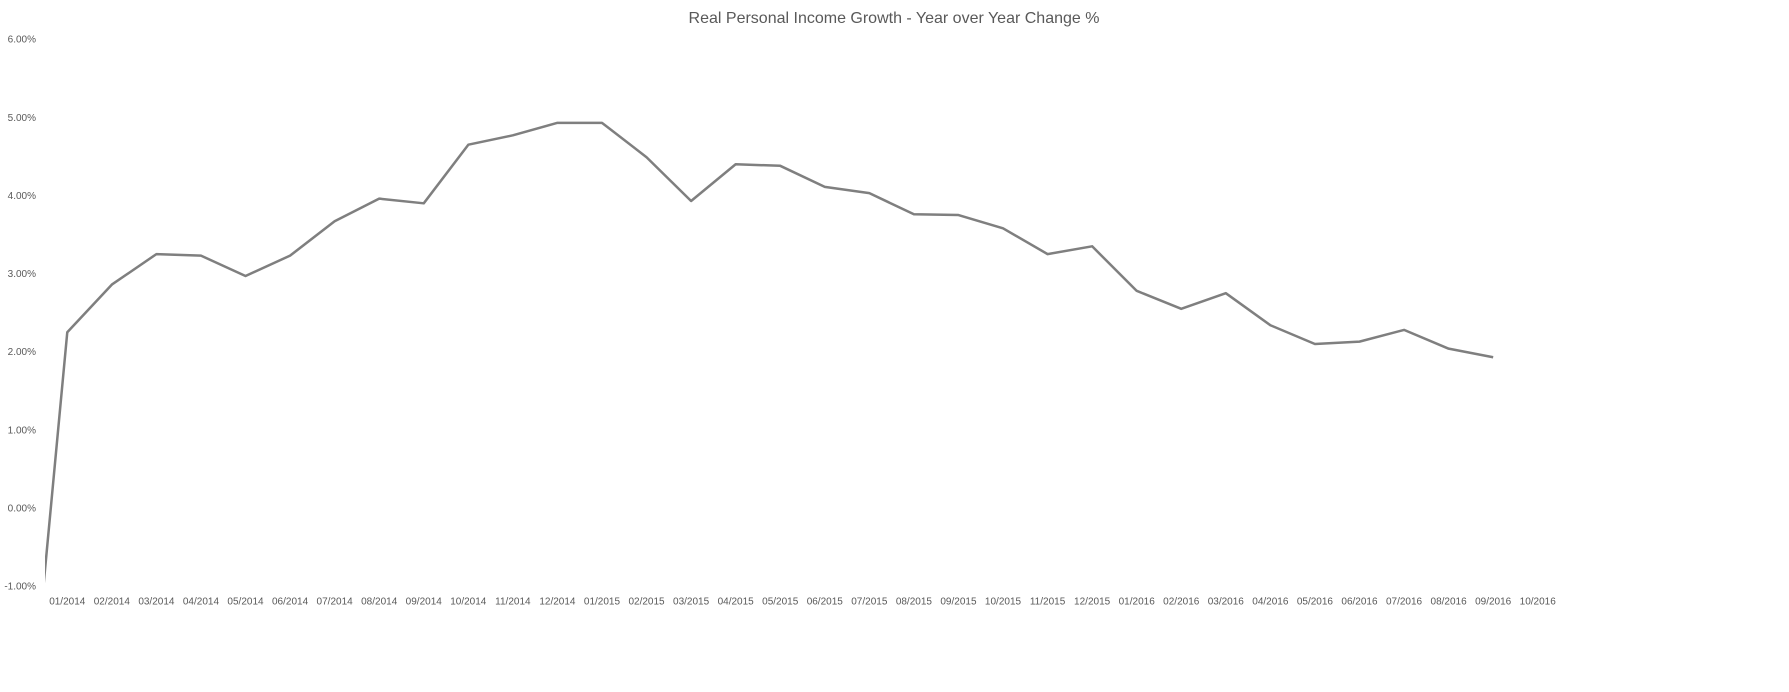 The height and width of the screenshot is (692, 1789). I want to click on x-tick-label: 08/2014, so click(379, 602).